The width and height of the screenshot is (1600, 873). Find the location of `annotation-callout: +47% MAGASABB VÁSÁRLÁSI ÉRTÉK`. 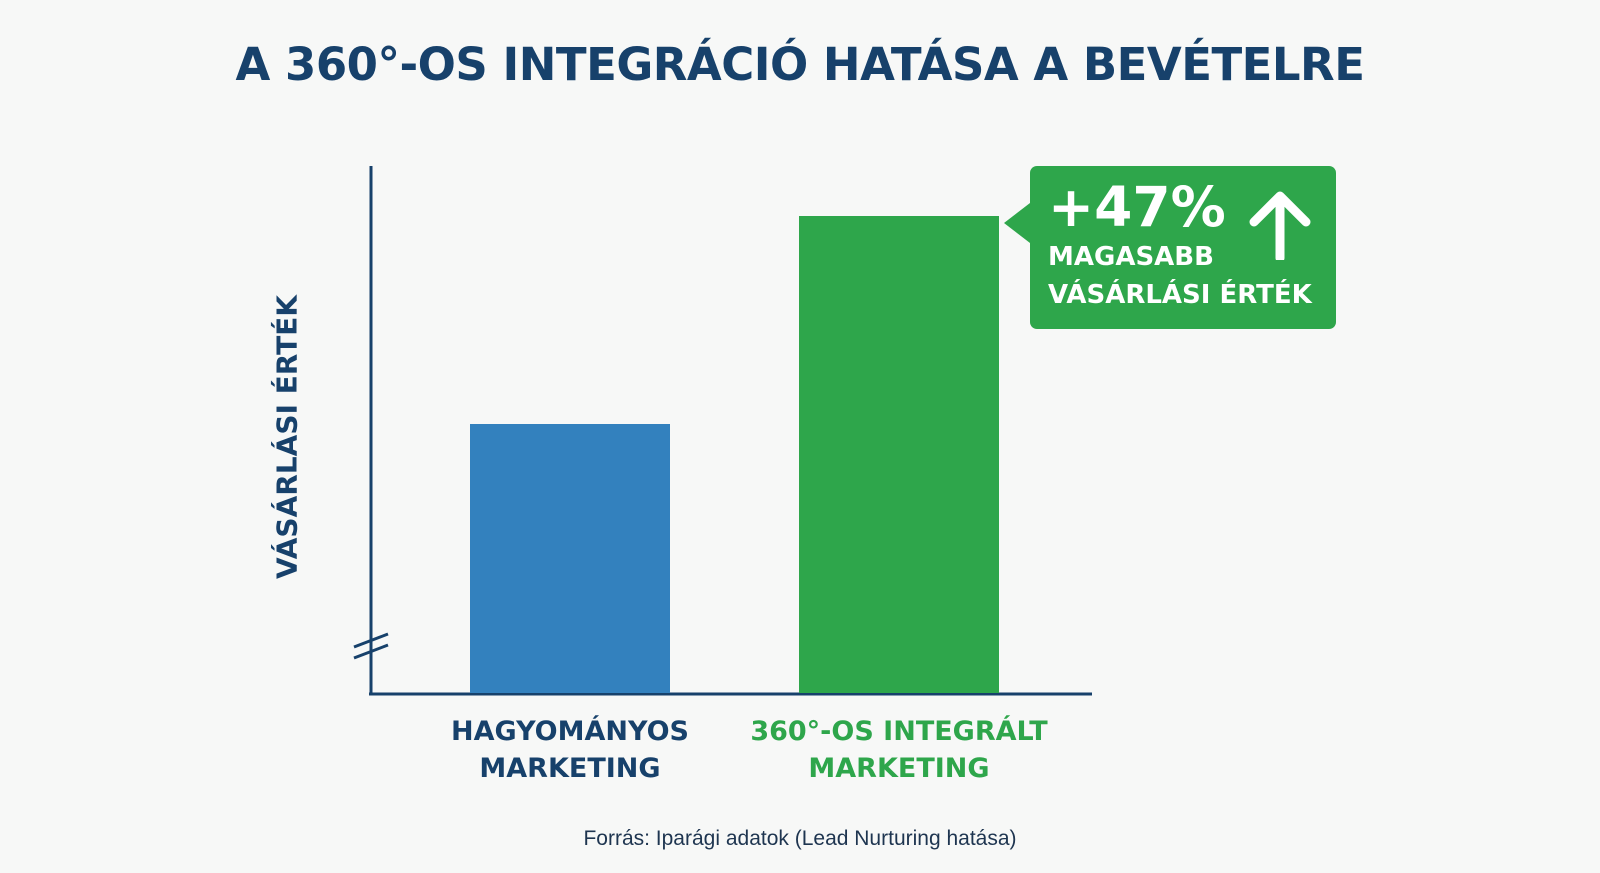

annotation-callout: +47% MAGASABB VÁSÁRLÁSI ÉRTÉK is located at coordinates (1170, 247).